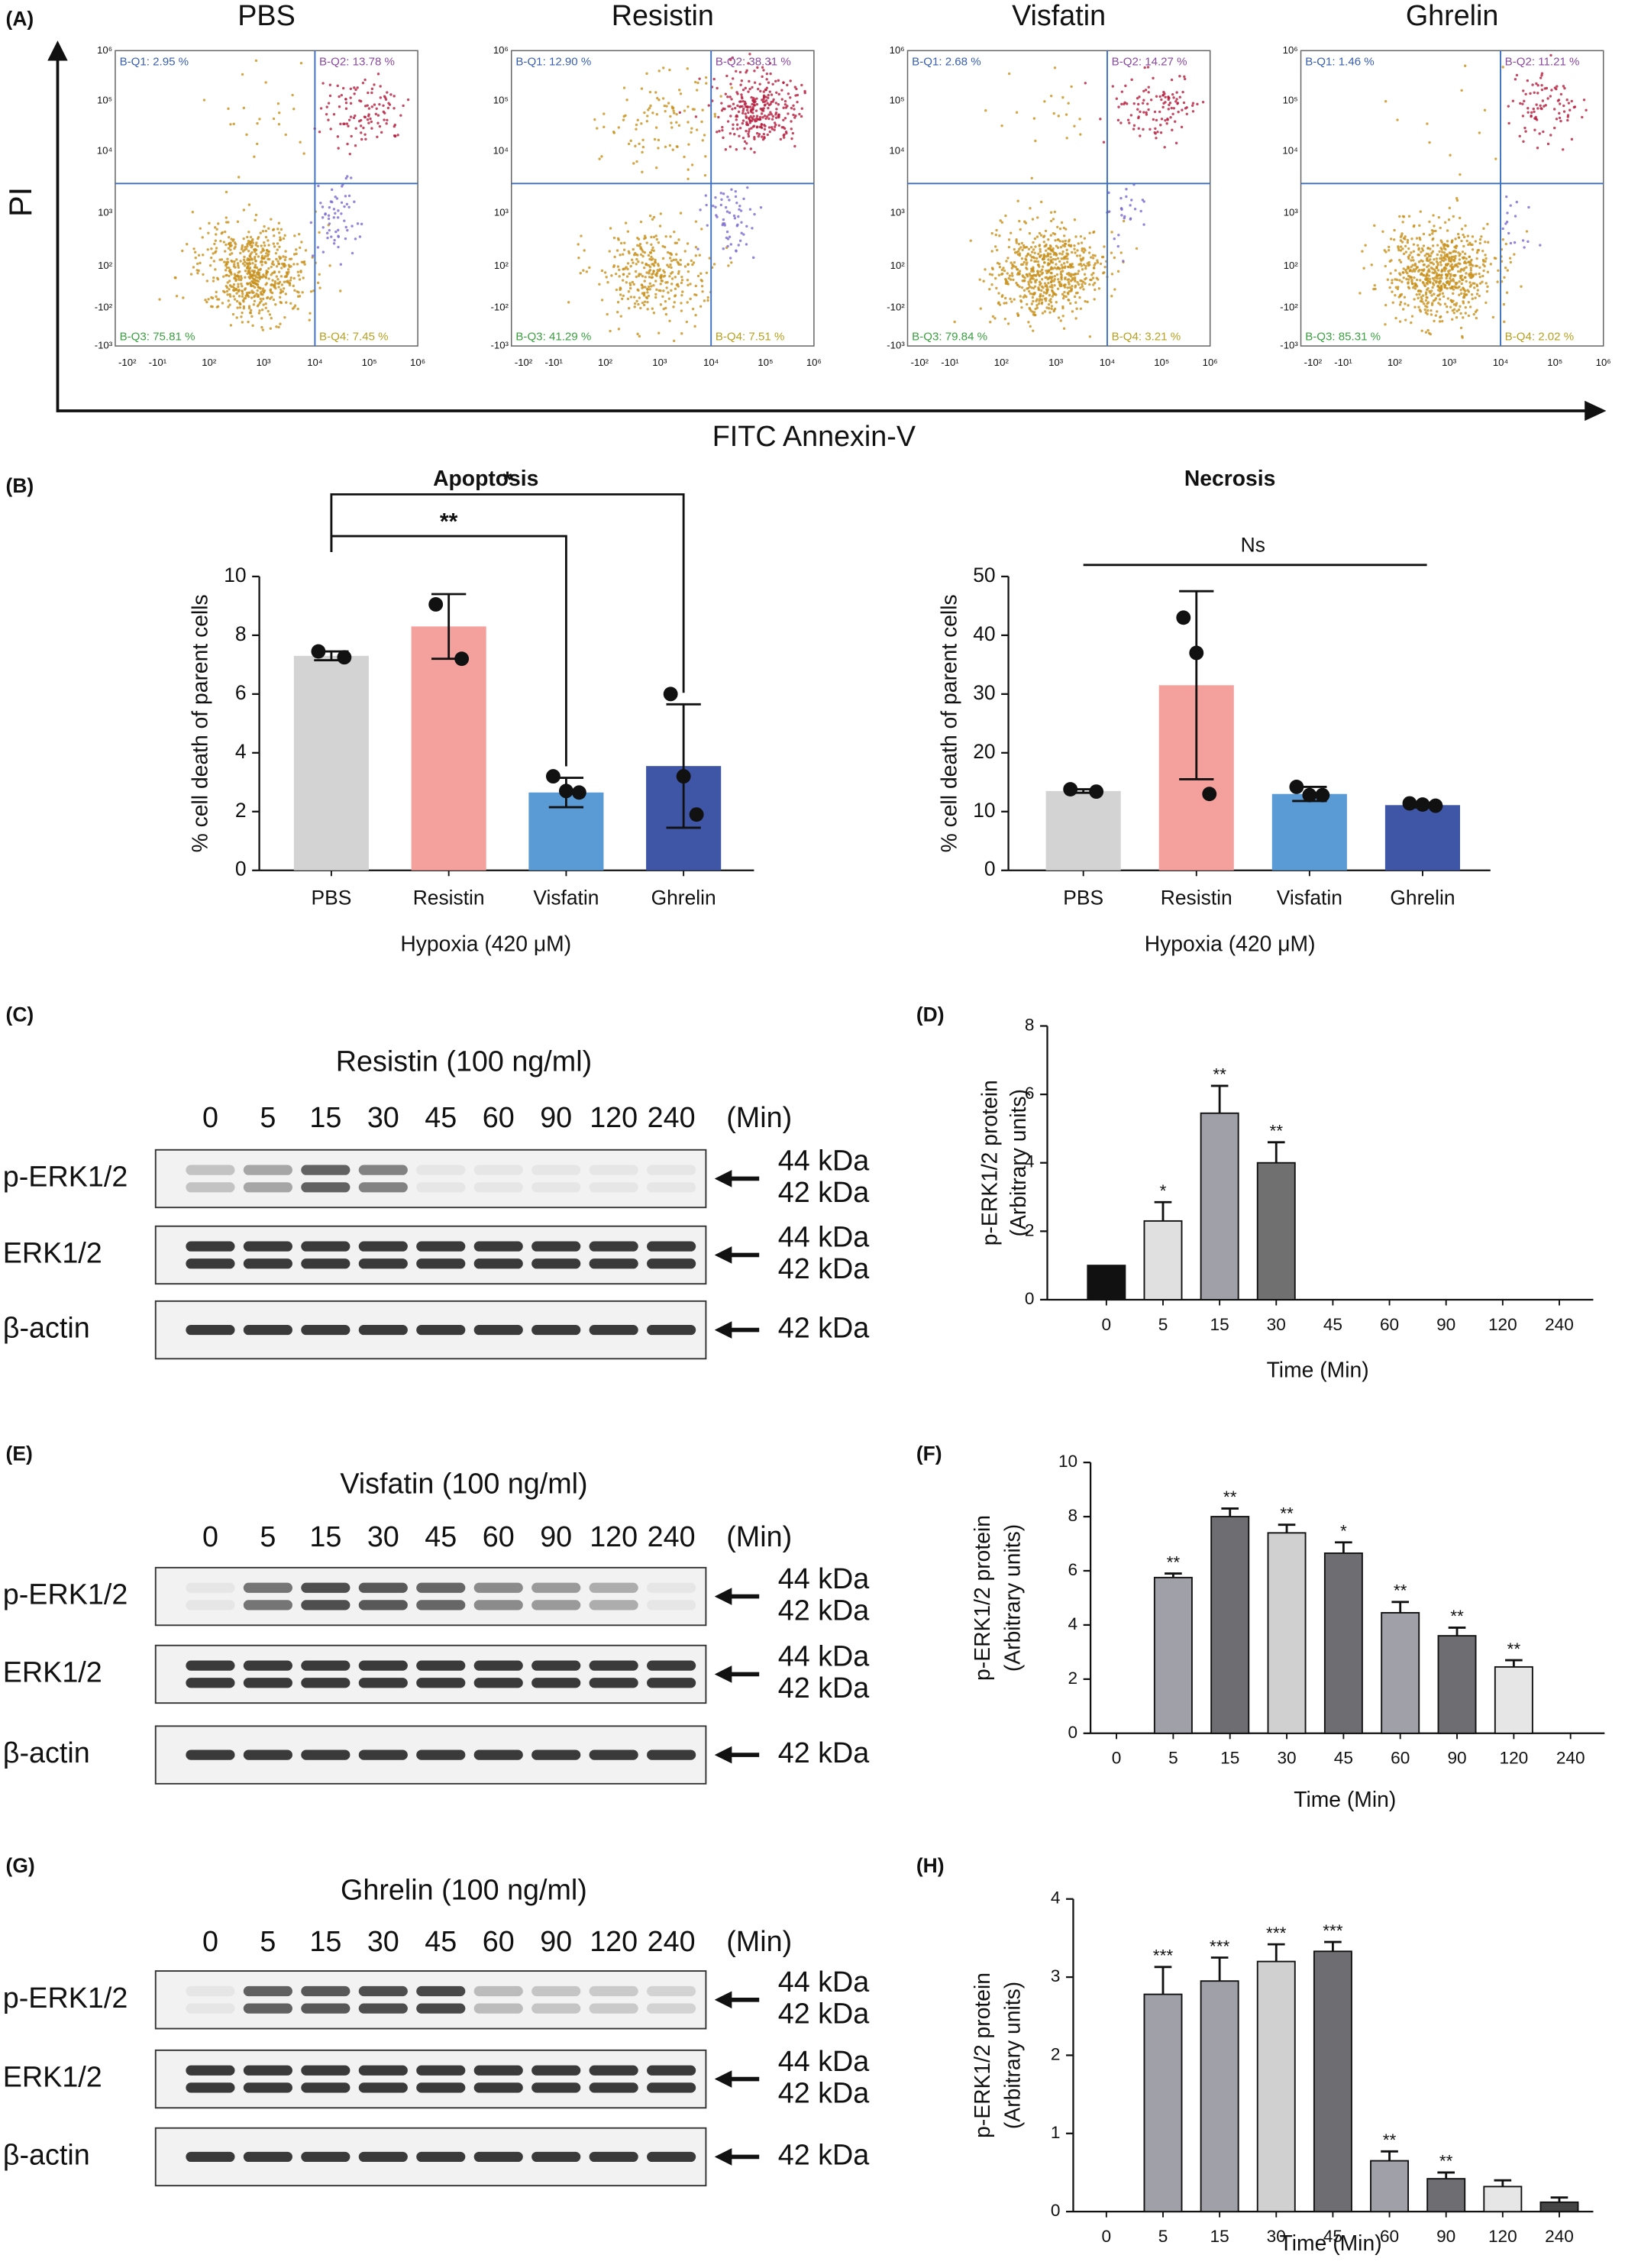 This screenshot has height=2268, width=1625. Describe the element at coordinates (1210, 362) in the screenshot. I see `x-tick-label: 10⁶` at that location.